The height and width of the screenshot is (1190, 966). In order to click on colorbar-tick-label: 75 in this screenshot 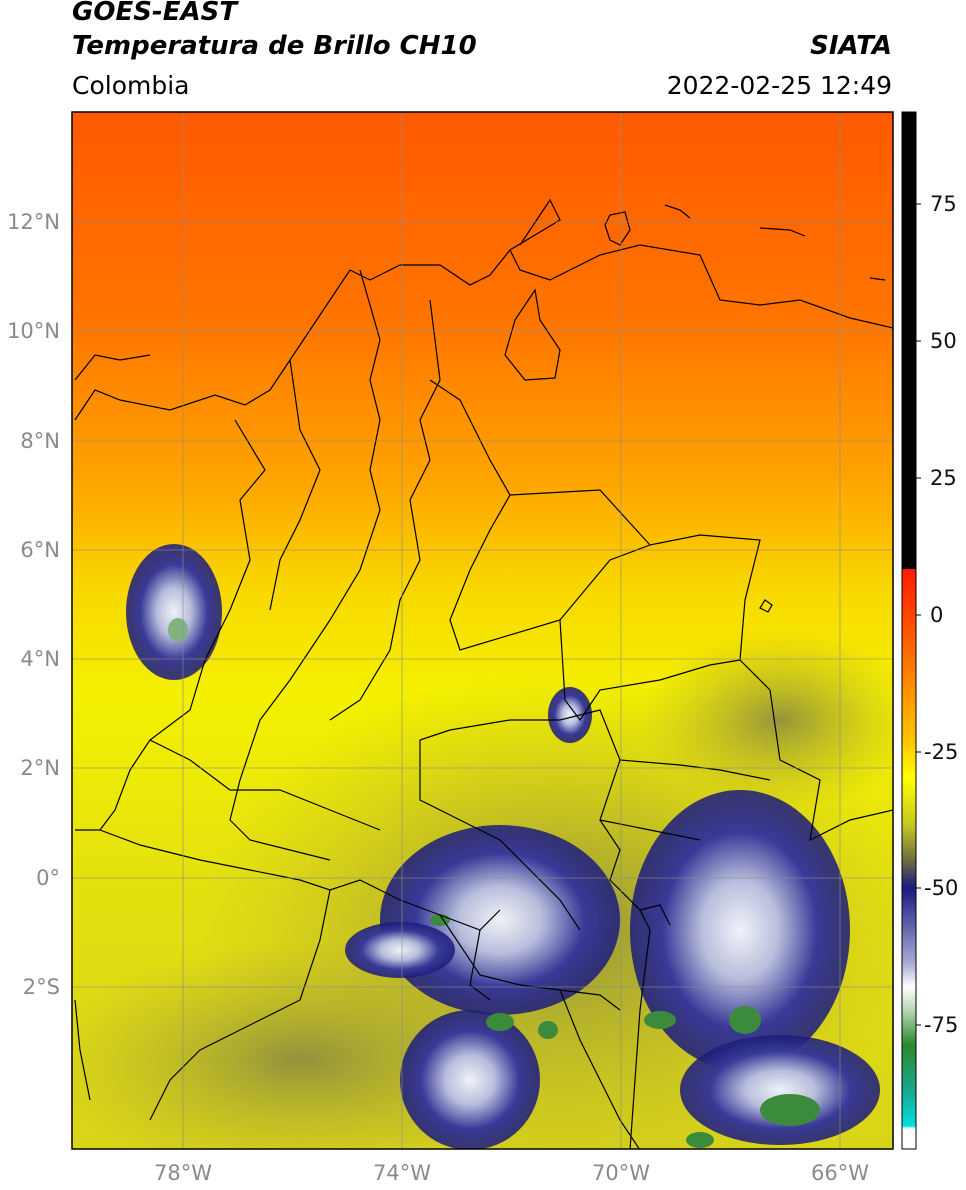, I will do `click(943, 204)`.